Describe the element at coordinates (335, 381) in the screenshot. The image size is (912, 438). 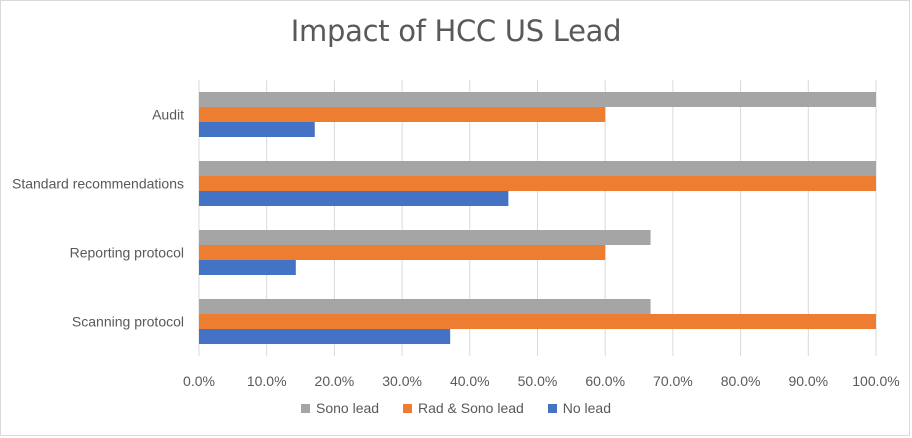
I see `x-tick-label: 20.0%` at that location.